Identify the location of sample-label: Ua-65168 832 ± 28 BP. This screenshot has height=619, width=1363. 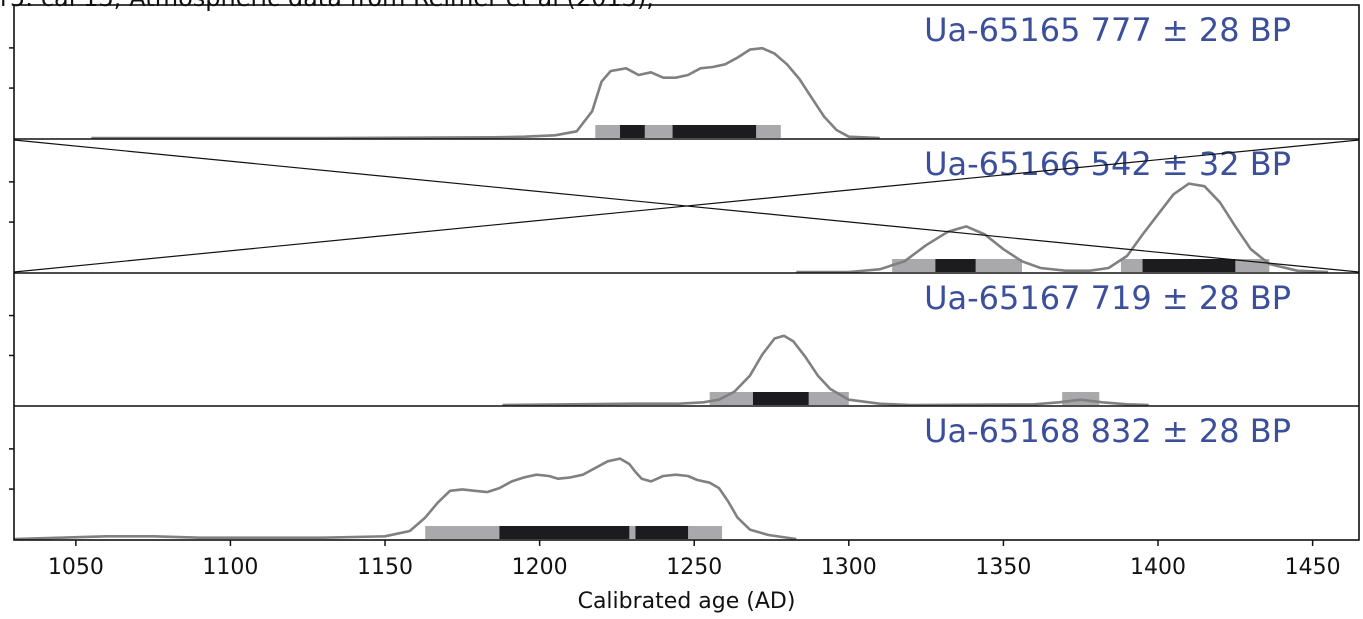
(1107, 431).